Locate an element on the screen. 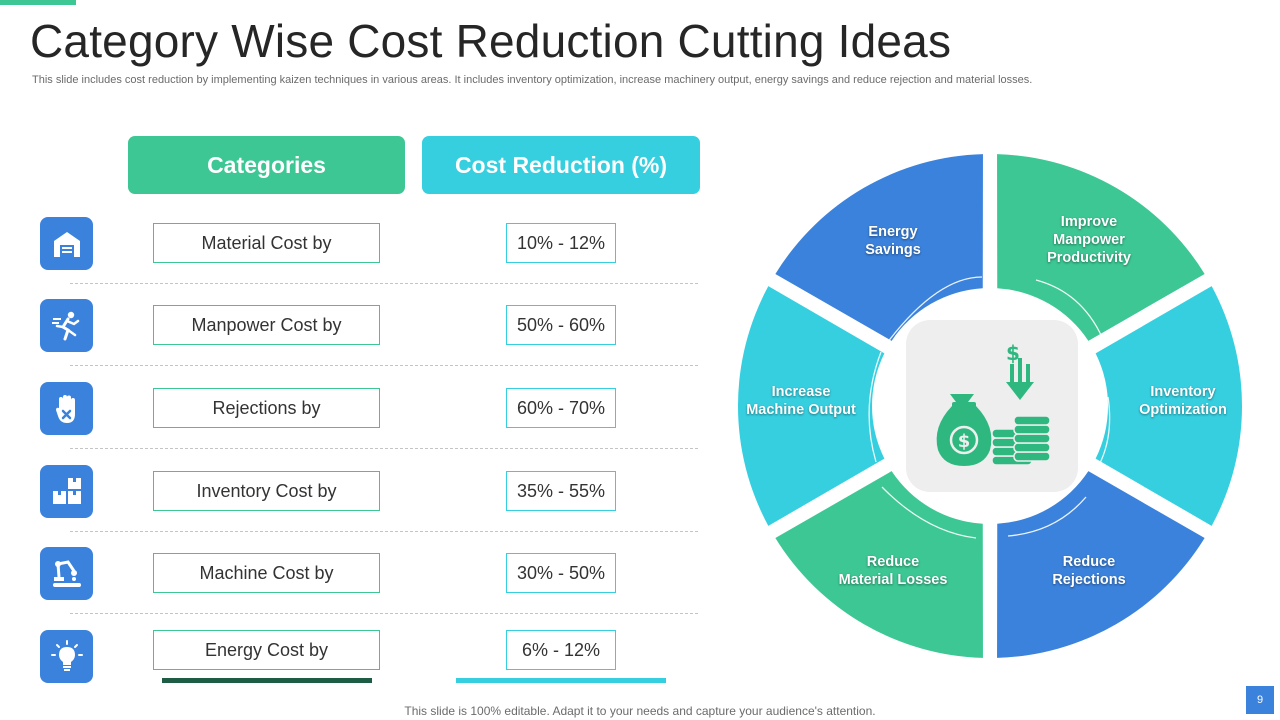  reduction-underline-bar is located at coordinates (561, 680).